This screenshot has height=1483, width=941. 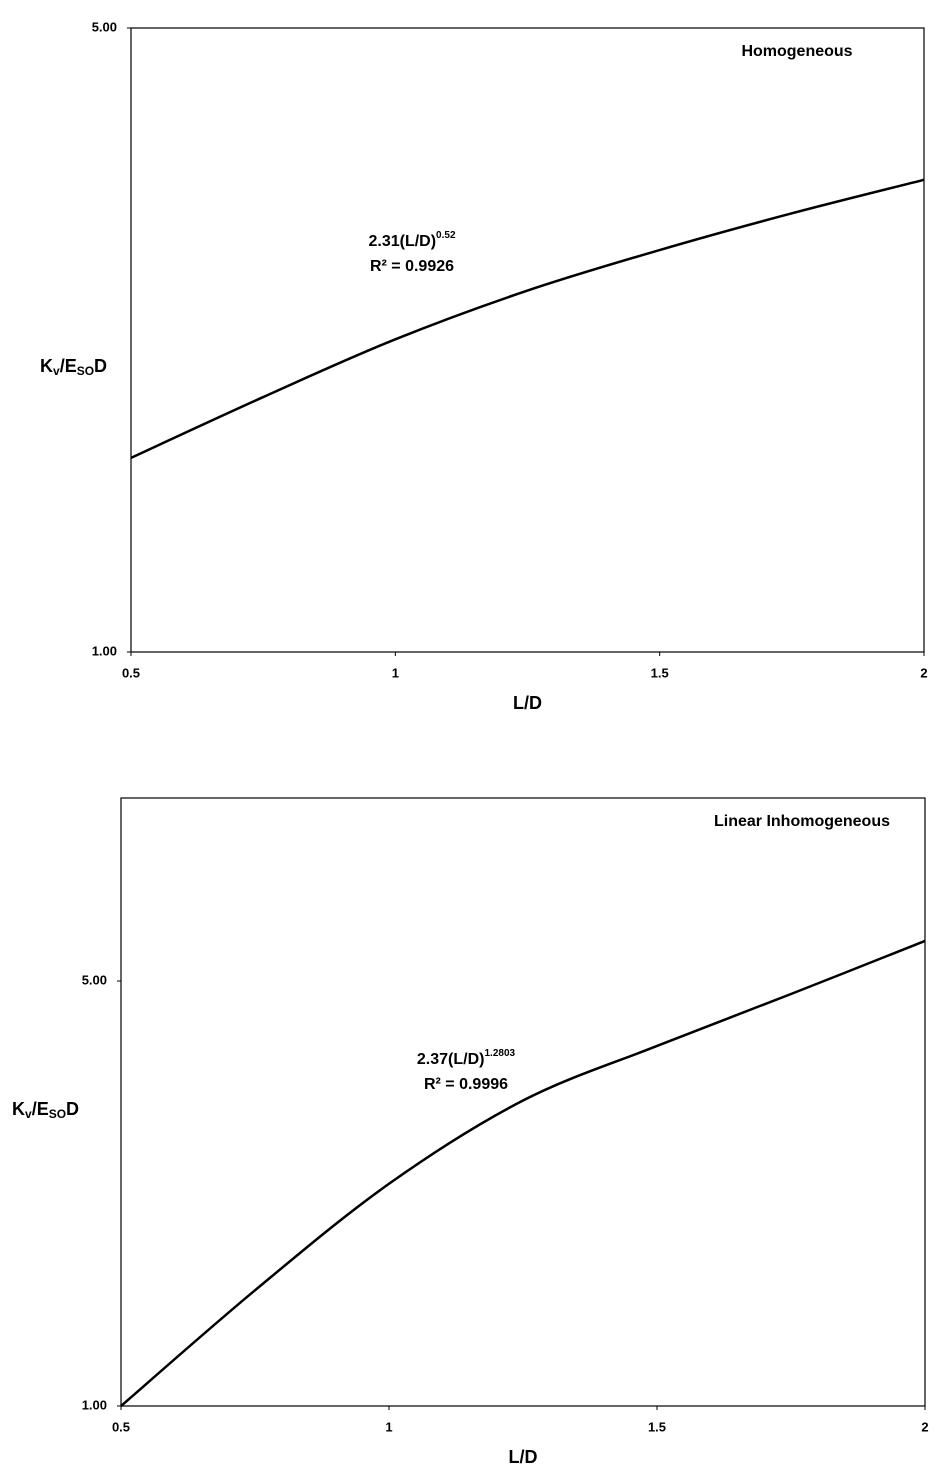 I want to click on panel-label: Linear Inhomogeneous, so click(x=802, y=821).